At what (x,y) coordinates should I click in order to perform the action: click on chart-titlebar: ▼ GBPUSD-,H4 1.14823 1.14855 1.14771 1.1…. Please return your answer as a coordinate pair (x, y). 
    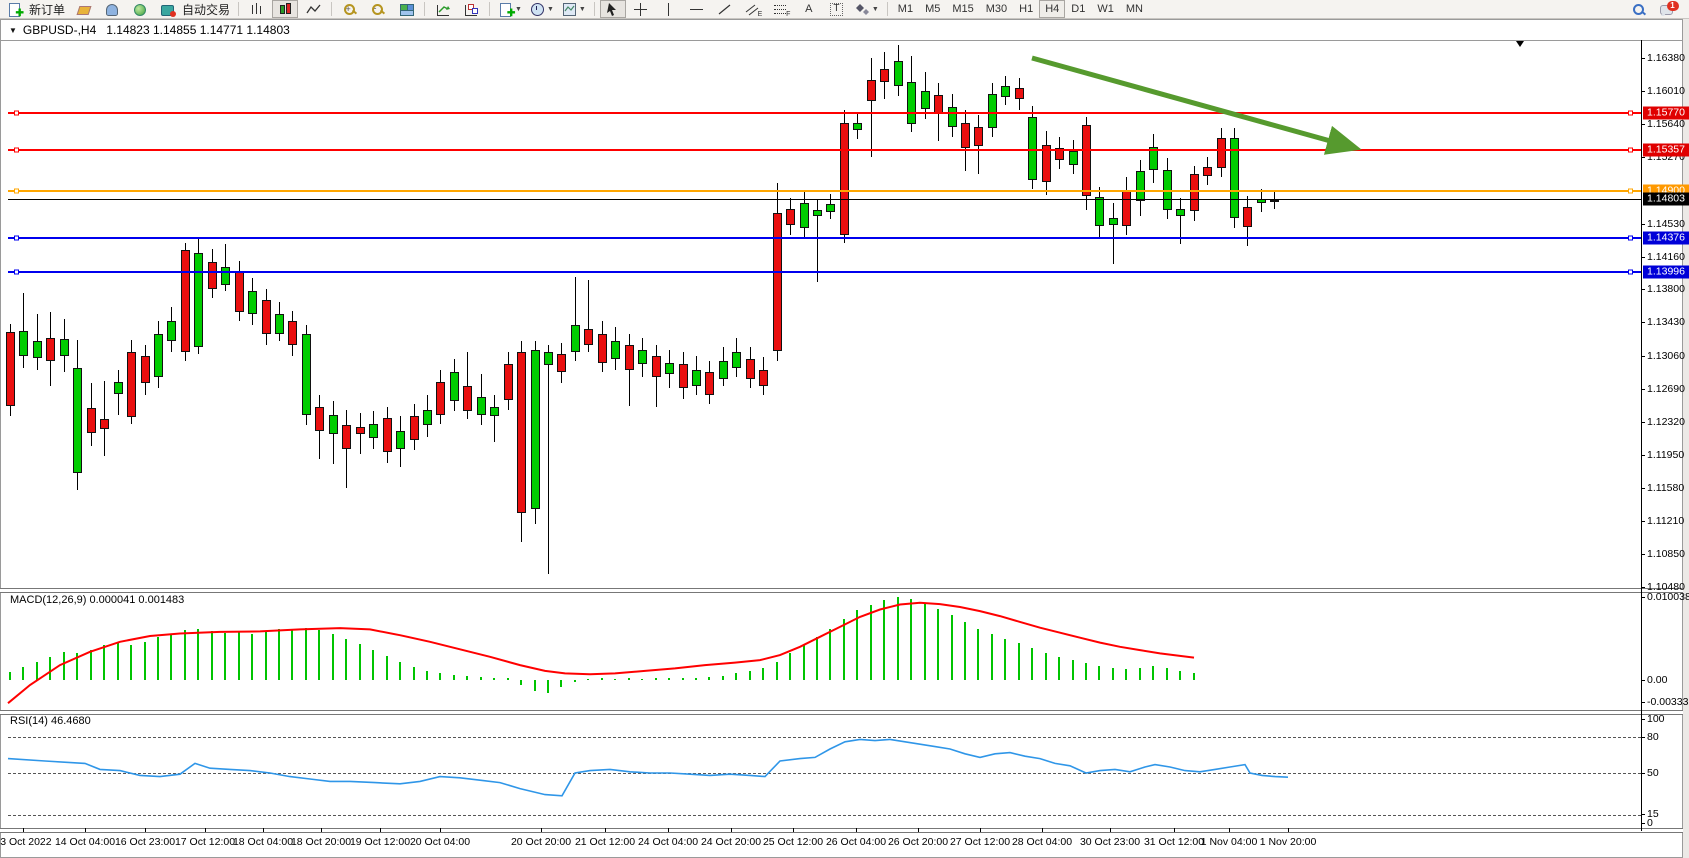
    Looking at the image, I should click on (841, 30).